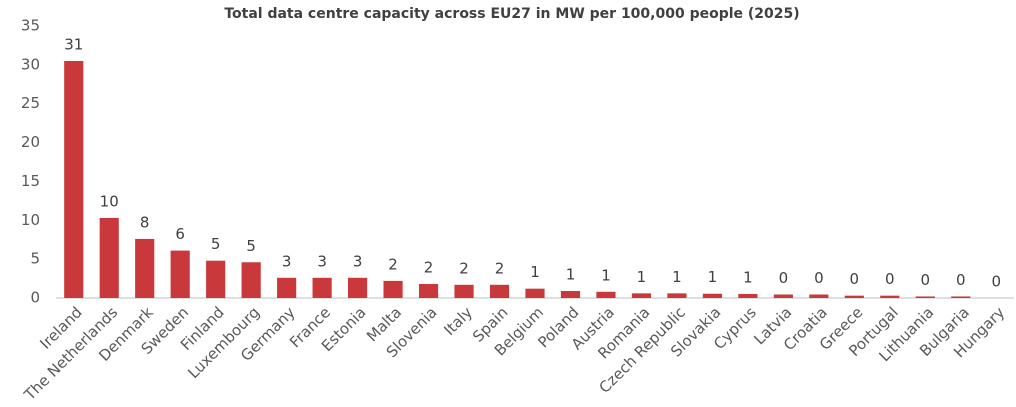 The height and width of the screenshot is (407, 1016). What do you see at coordinates (109, 201) in the screenshot?
I see `value-label: 10` at bounding box center [109, 201].